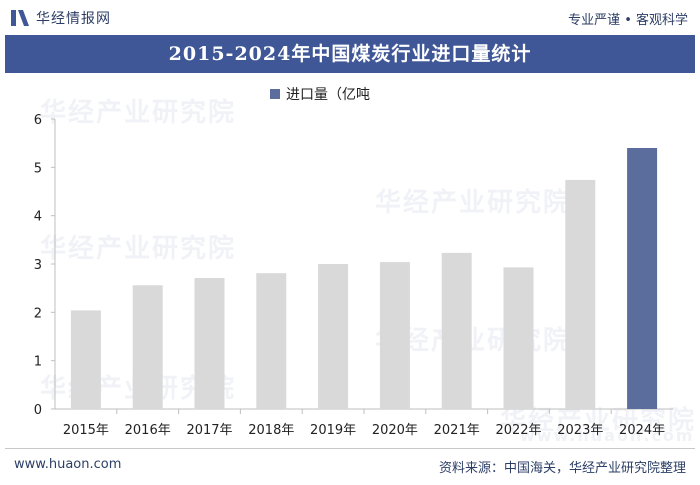 This screenshot has height=485, width=700. I want to click on logo: 华经情报网, so click(60, 18).